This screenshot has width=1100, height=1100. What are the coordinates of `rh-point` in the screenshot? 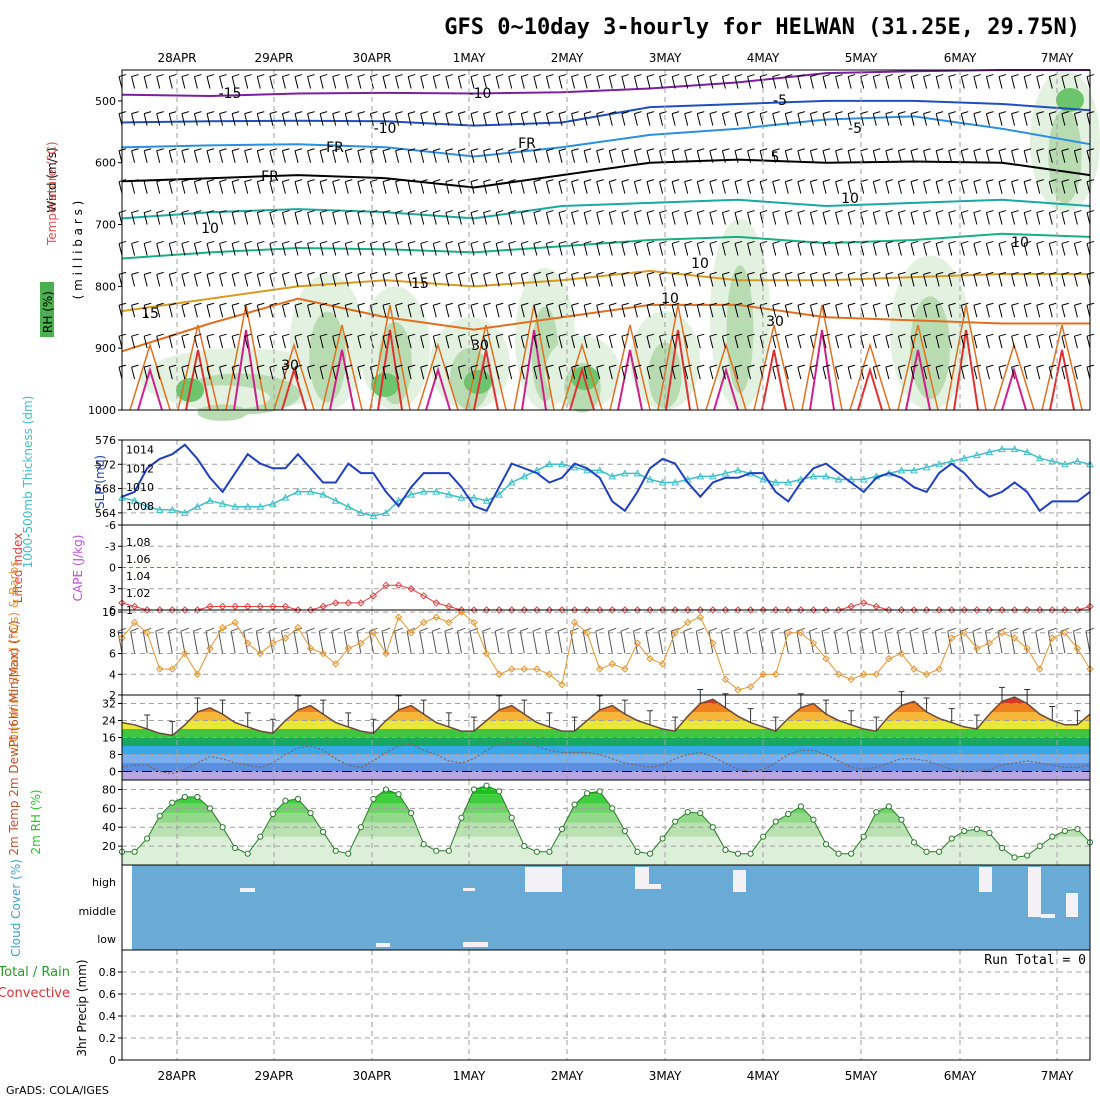 It's located at (210, 808).